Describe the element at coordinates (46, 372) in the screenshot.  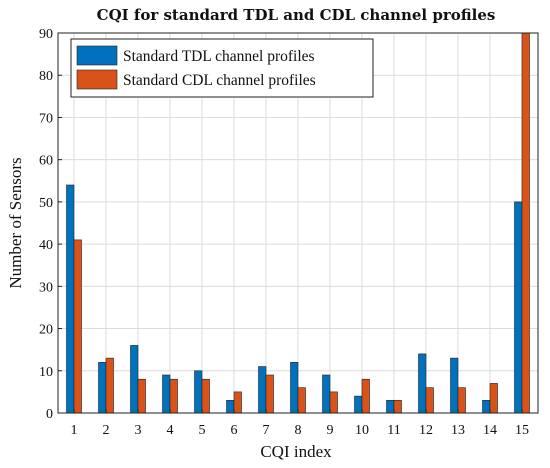
I see `y-tick-label: 10` at that location.